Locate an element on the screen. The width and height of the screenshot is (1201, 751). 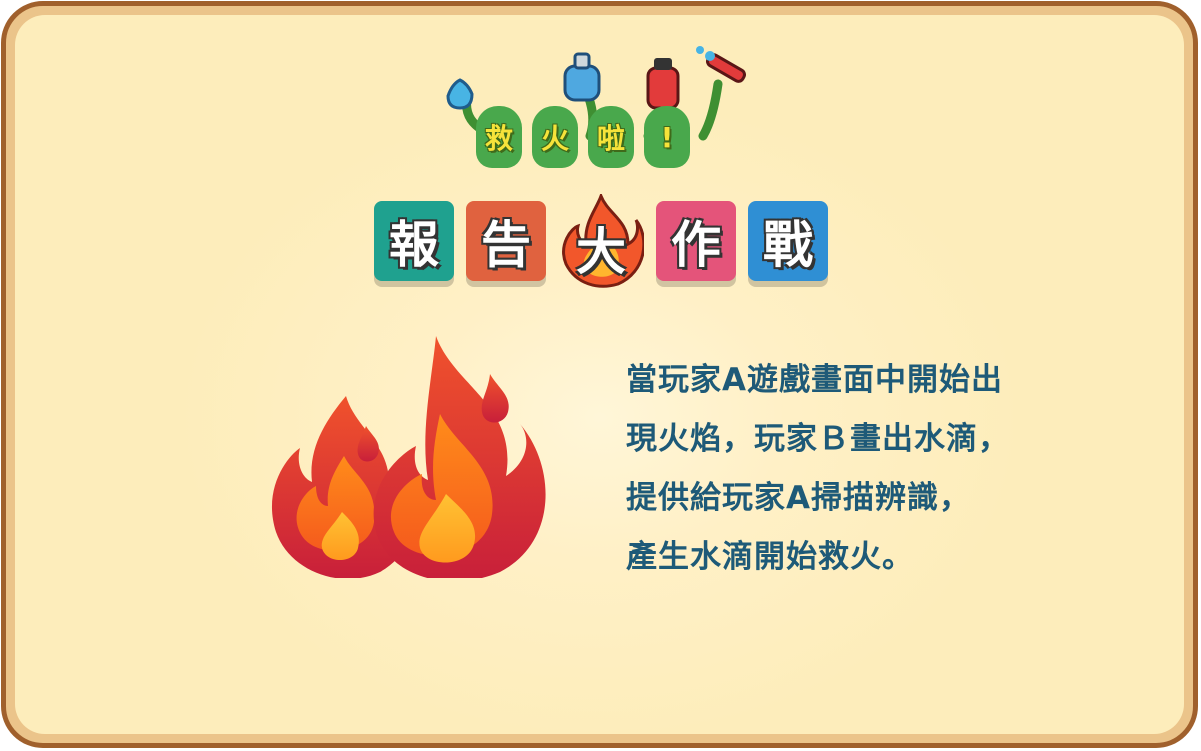
subtitle-char: 救 is located at coordinates (499, 137).